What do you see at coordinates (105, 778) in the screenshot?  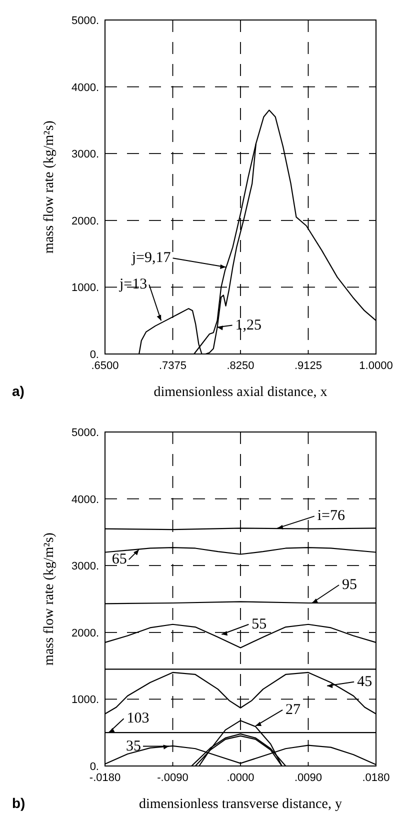 I see `x-tick-label: -.0180` at bounding box center [105, 778].